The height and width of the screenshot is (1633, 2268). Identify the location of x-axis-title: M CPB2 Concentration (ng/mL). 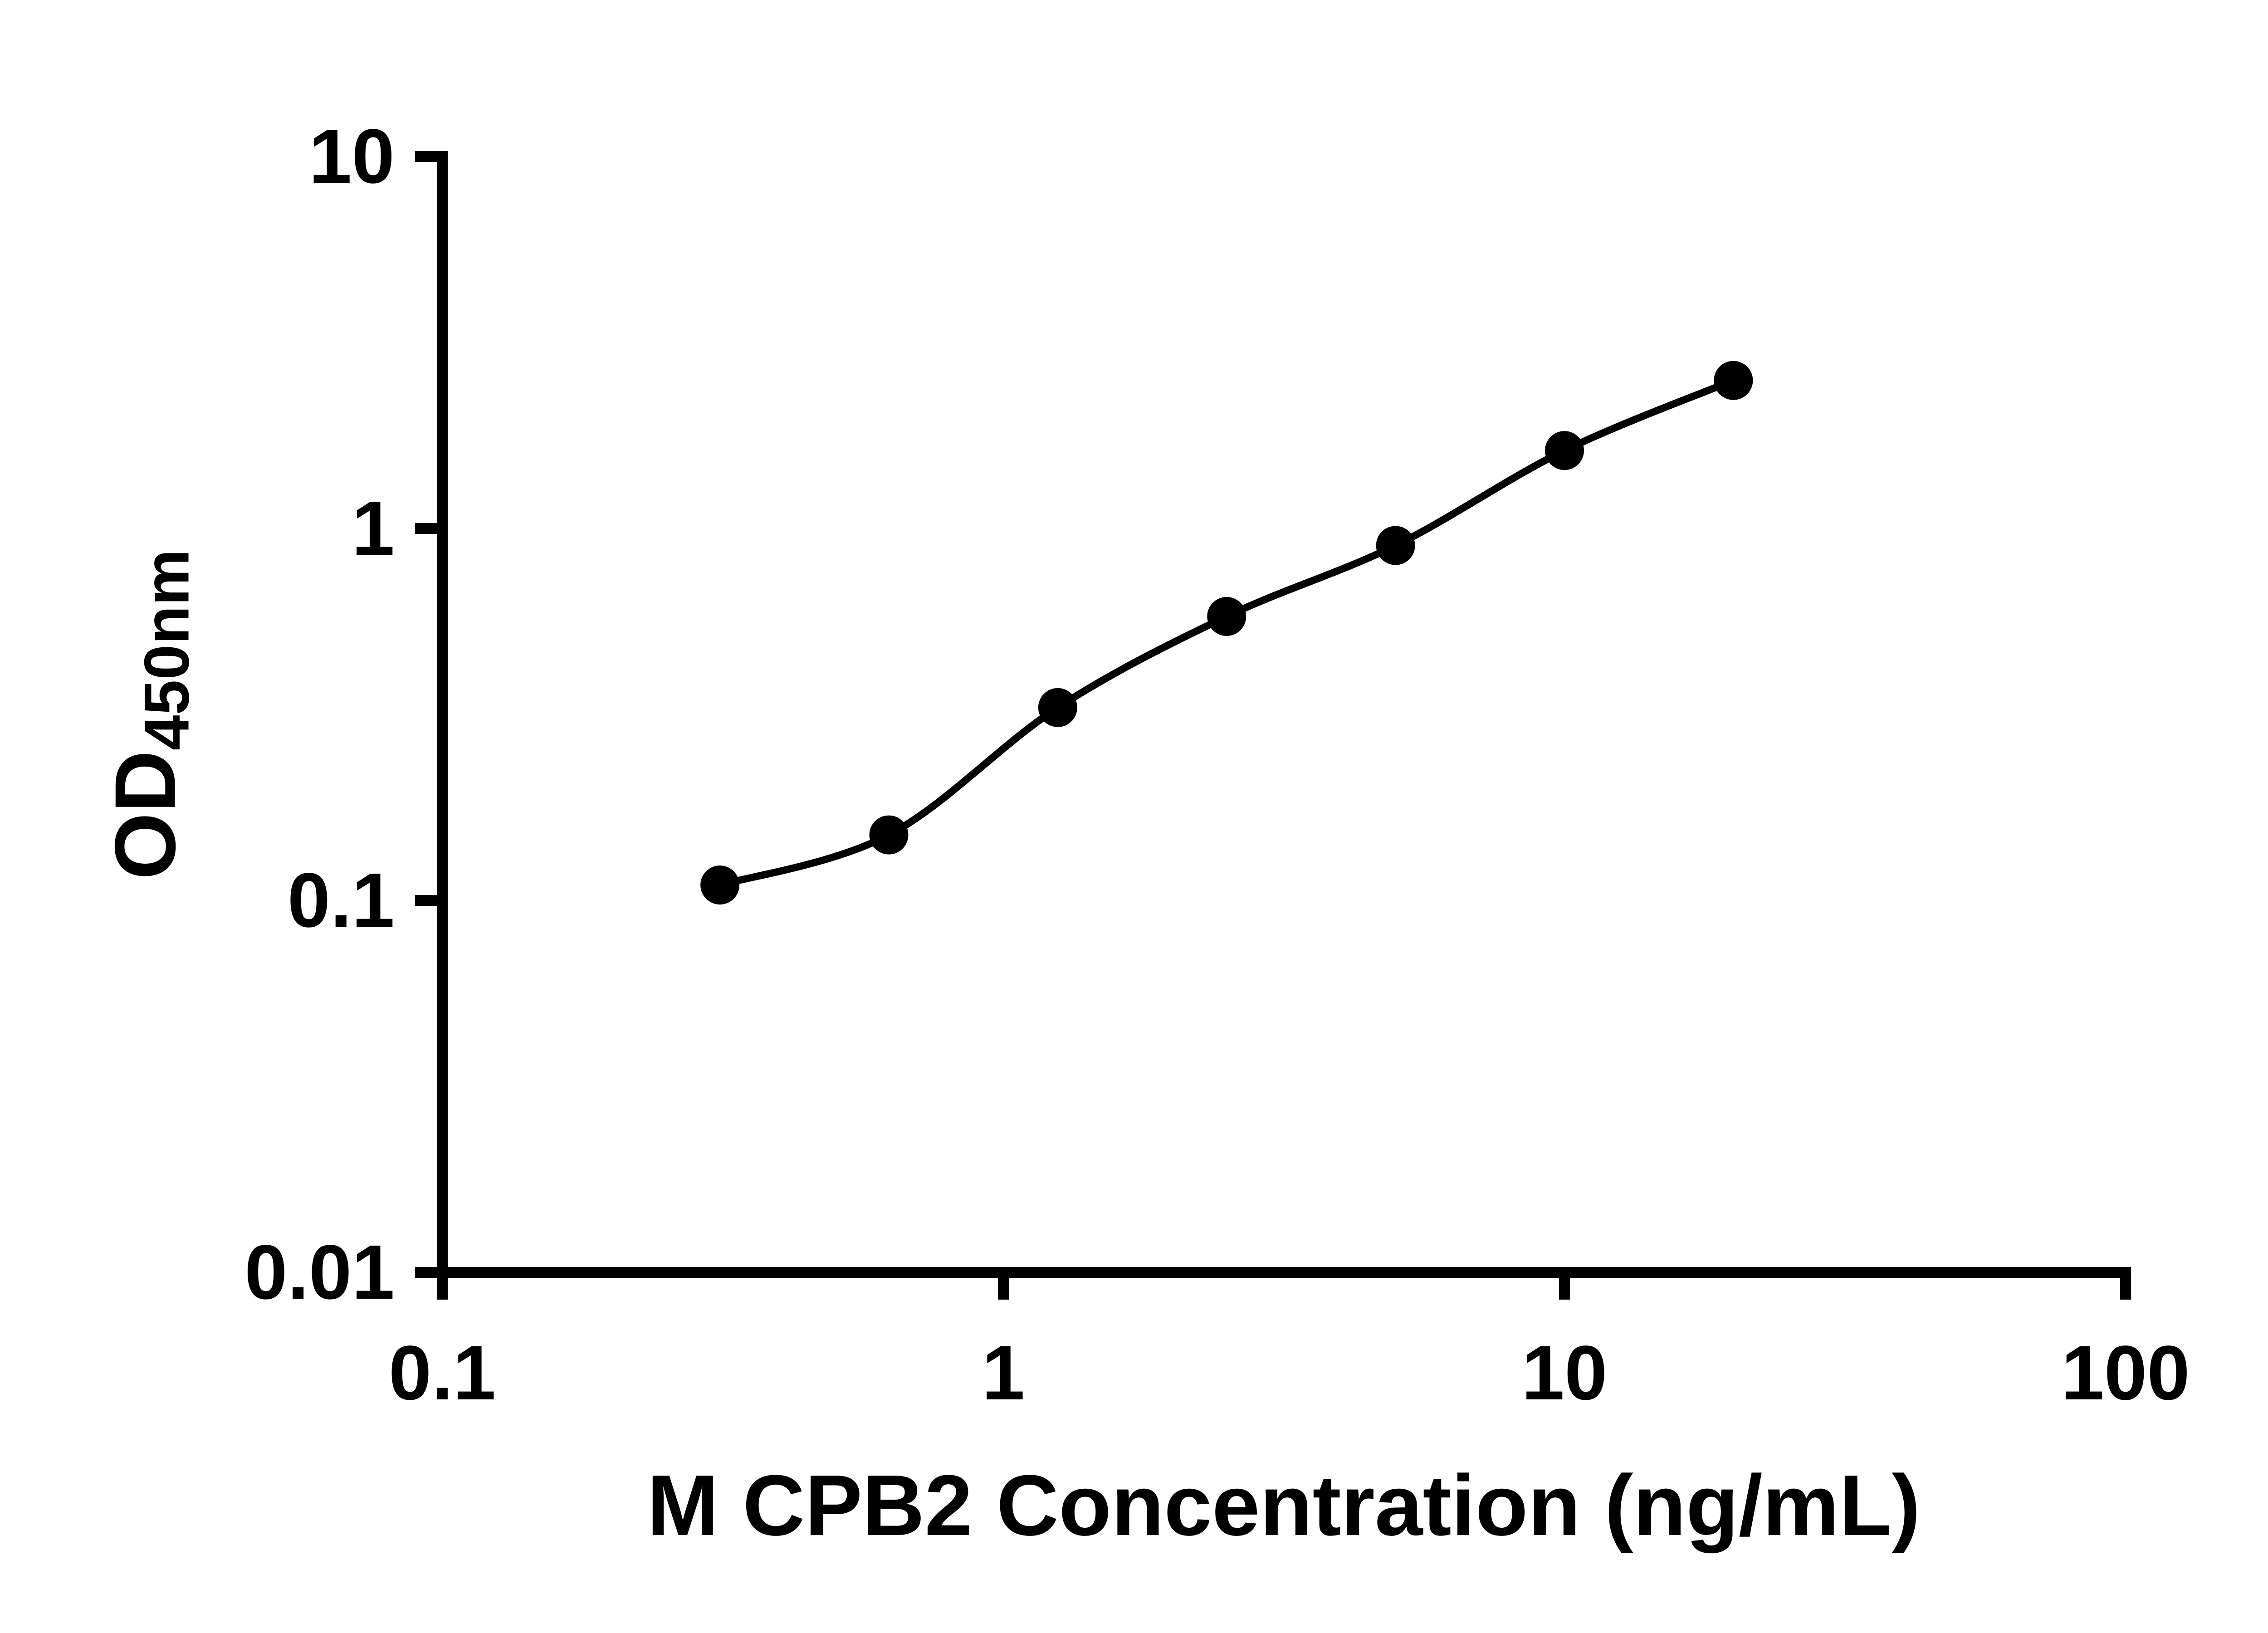
(1284, 1505).